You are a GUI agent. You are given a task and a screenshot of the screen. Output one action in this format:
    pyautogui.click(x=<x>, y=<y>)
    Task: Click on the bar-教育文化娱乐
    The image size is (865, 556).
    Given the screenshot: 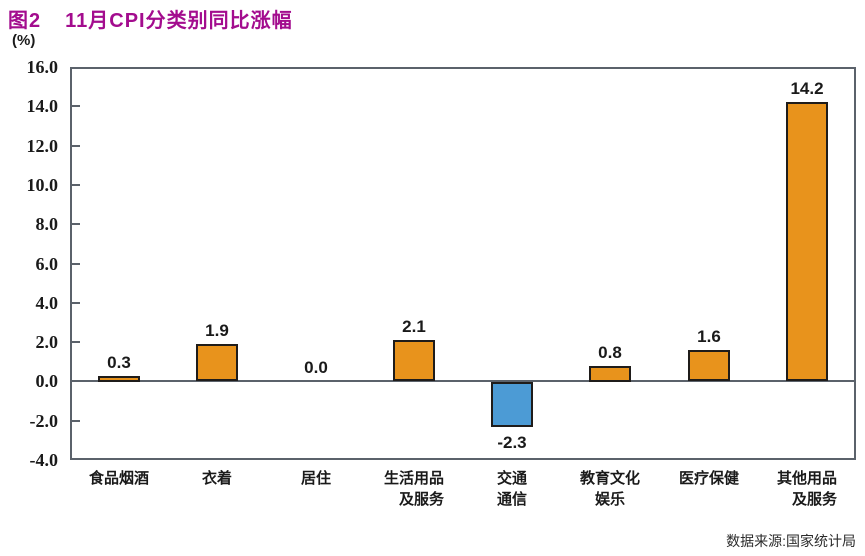 What is the action you would take?
    pyautogui.click(x=610, y=374)
    